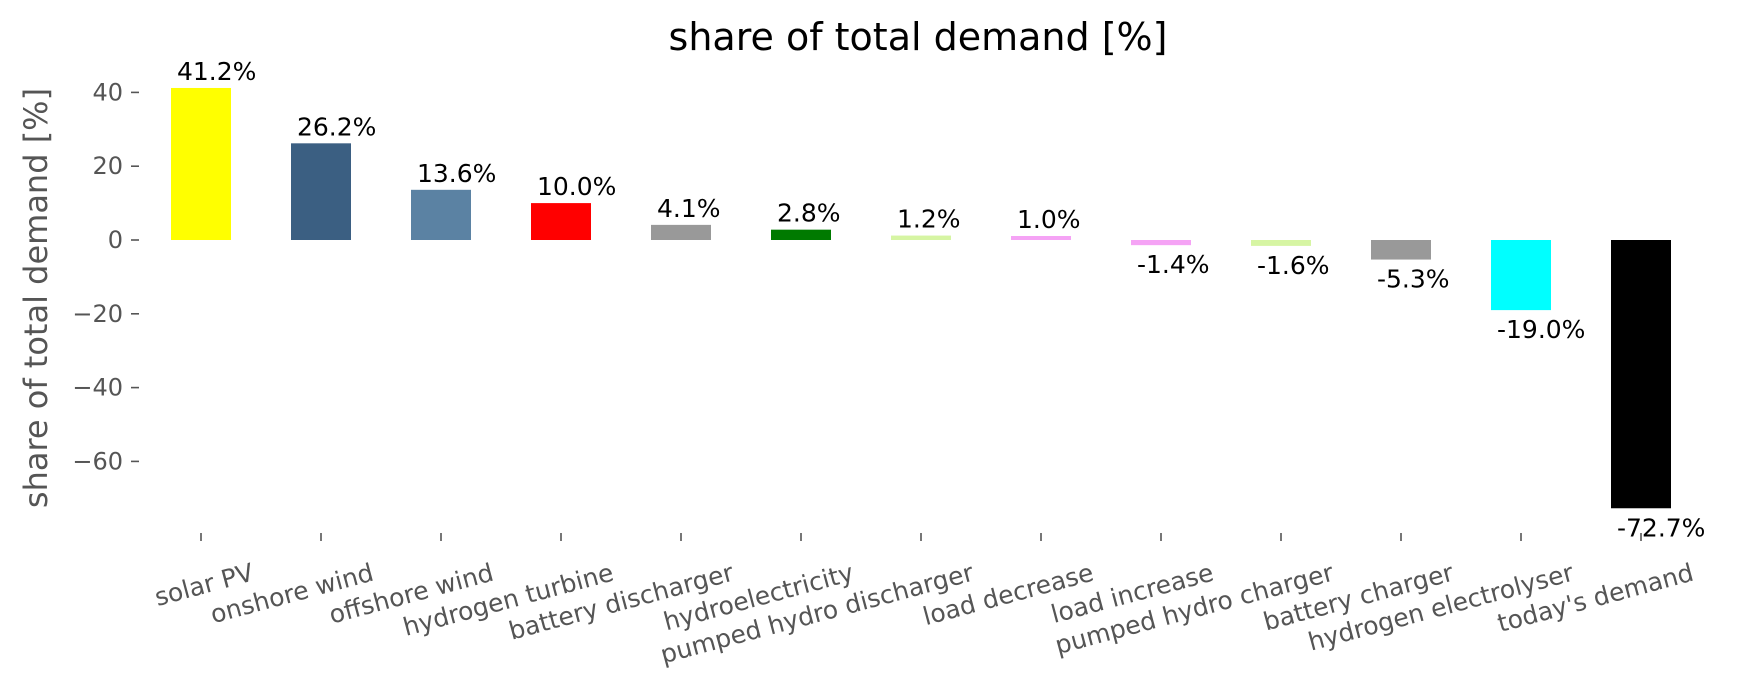 The height and width of the screenshot is (689, 1764). I want to click on data-label: -5.3%, so click(1413, 279).